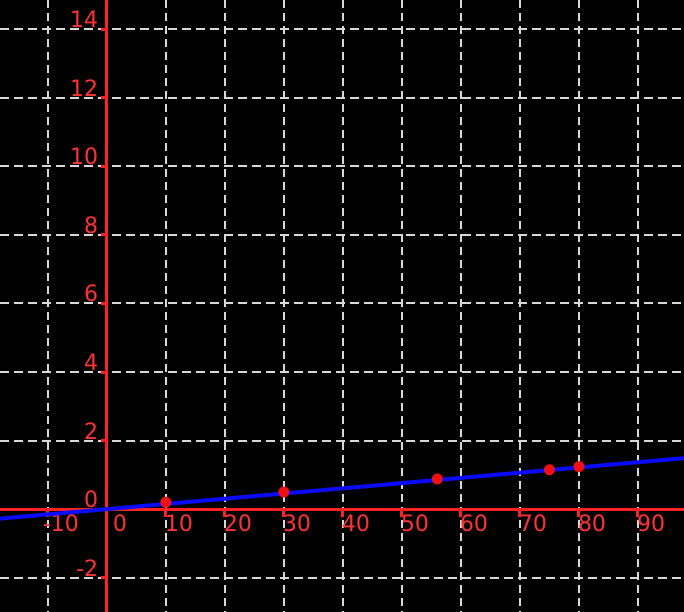  I want to click on y-axis, so click(107, 306).